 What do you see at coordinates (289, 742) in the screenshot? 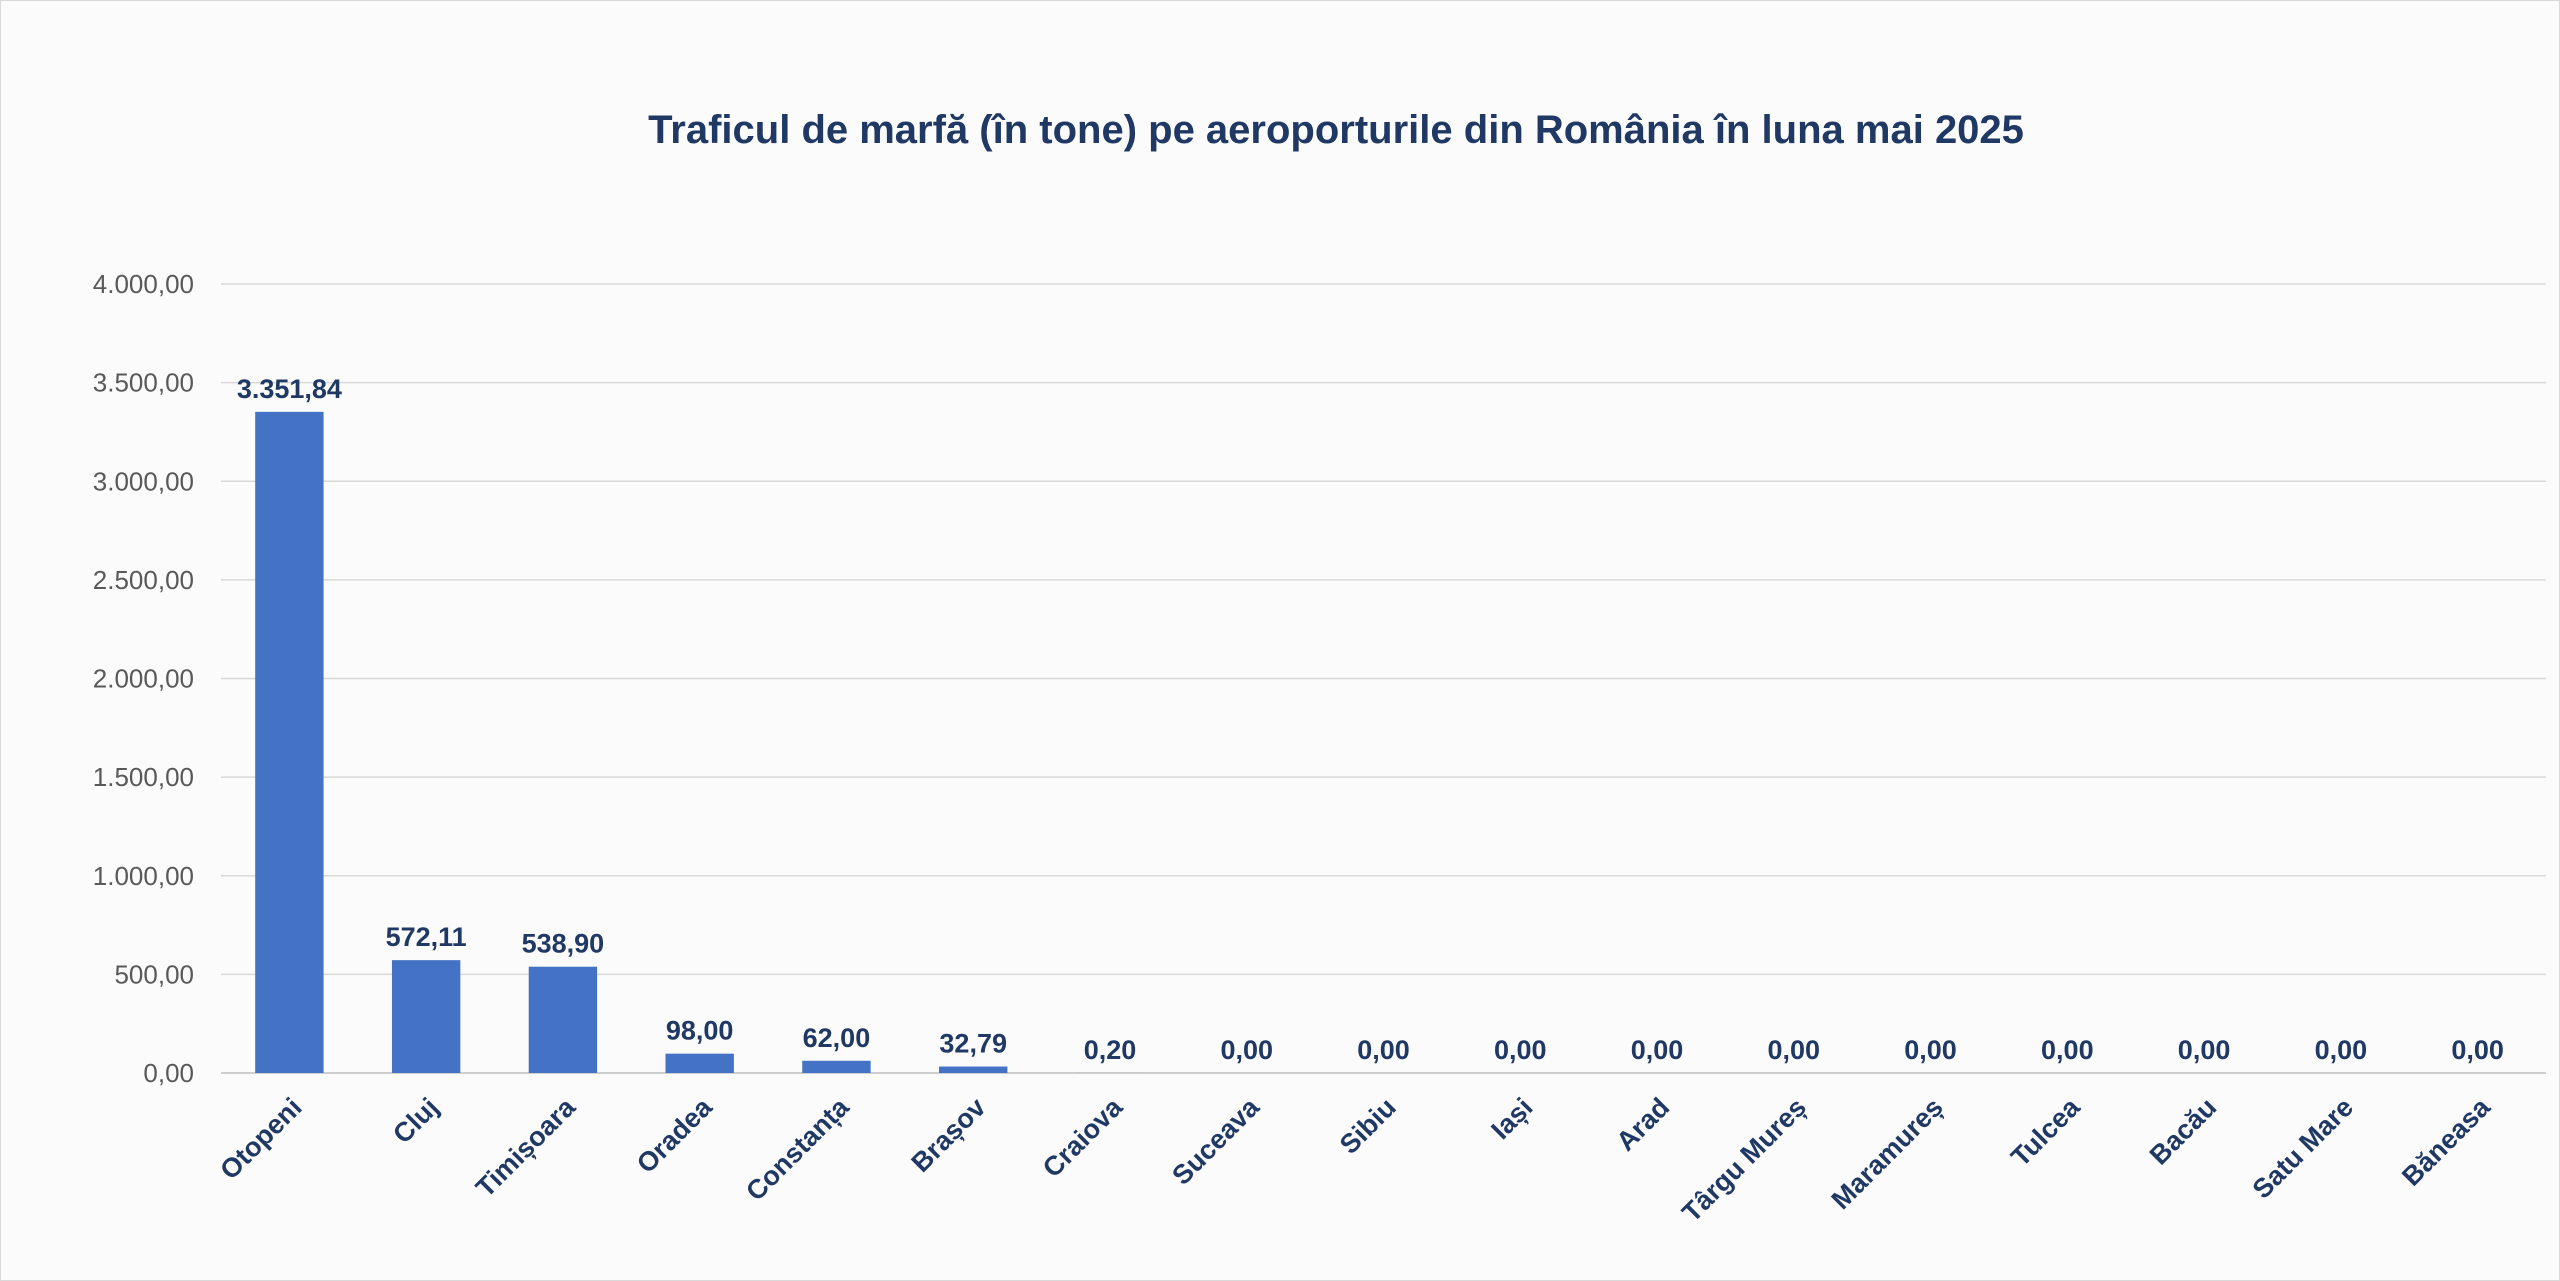
I see `bar-otopeni` at bounding box center [289, 742].